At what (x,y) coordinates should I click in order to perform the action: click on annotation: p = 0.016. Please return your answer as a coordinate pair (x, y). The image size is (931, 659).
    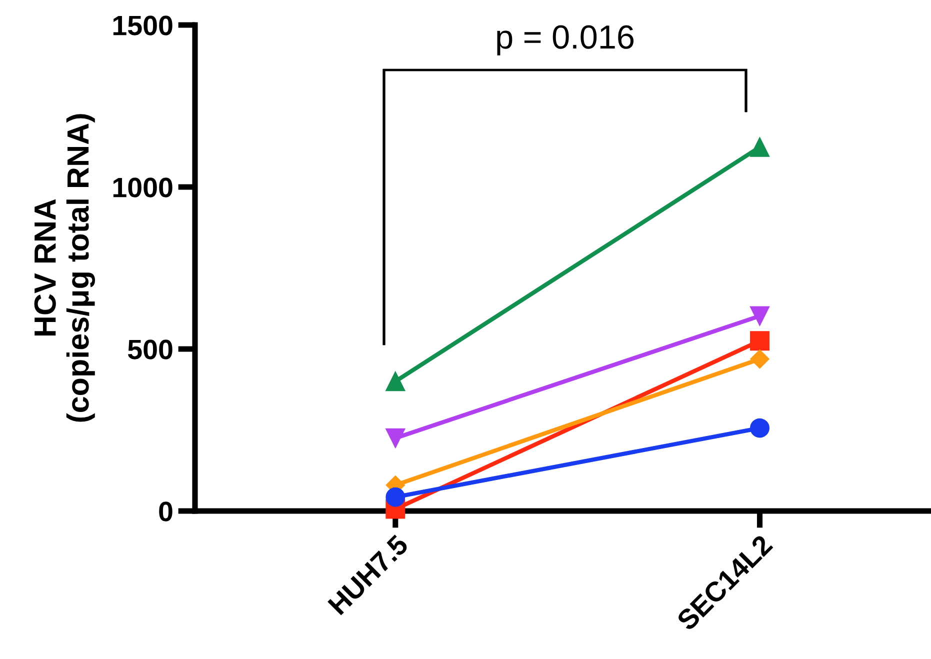
    Looking at the image, I should click on (565, 40).